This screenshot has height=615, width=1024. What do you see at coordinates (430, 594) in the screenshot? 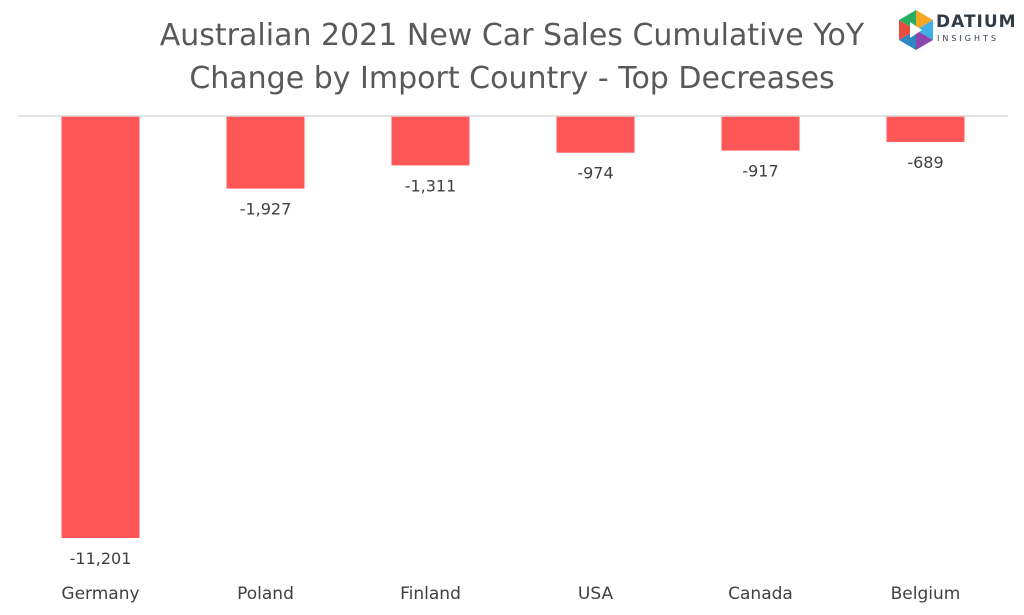
I see `x-tick-label-finland: Finland` at bounding box center [430, 594].